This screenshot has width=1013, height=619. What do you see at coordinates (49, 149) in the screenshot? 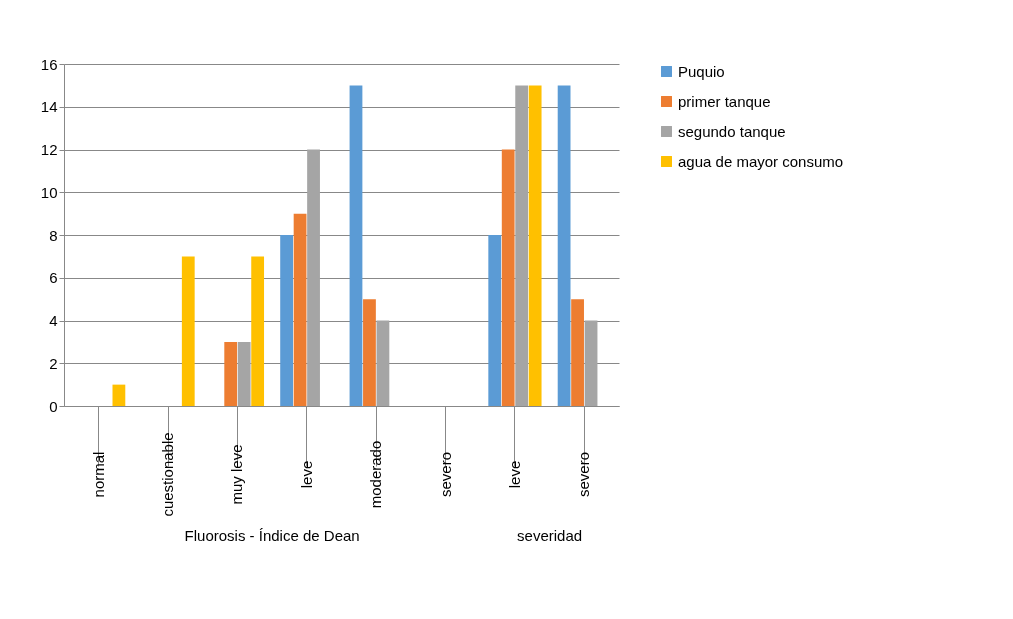
I see `y-tick-label: 12` at bounding box center [49, 149].